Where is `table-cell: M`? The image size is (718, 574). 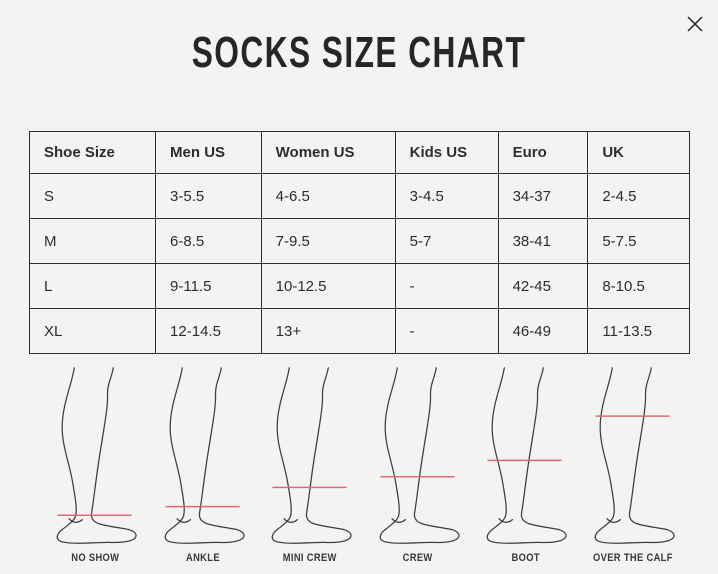
table-cell: M is located at coordinates (92, 241).